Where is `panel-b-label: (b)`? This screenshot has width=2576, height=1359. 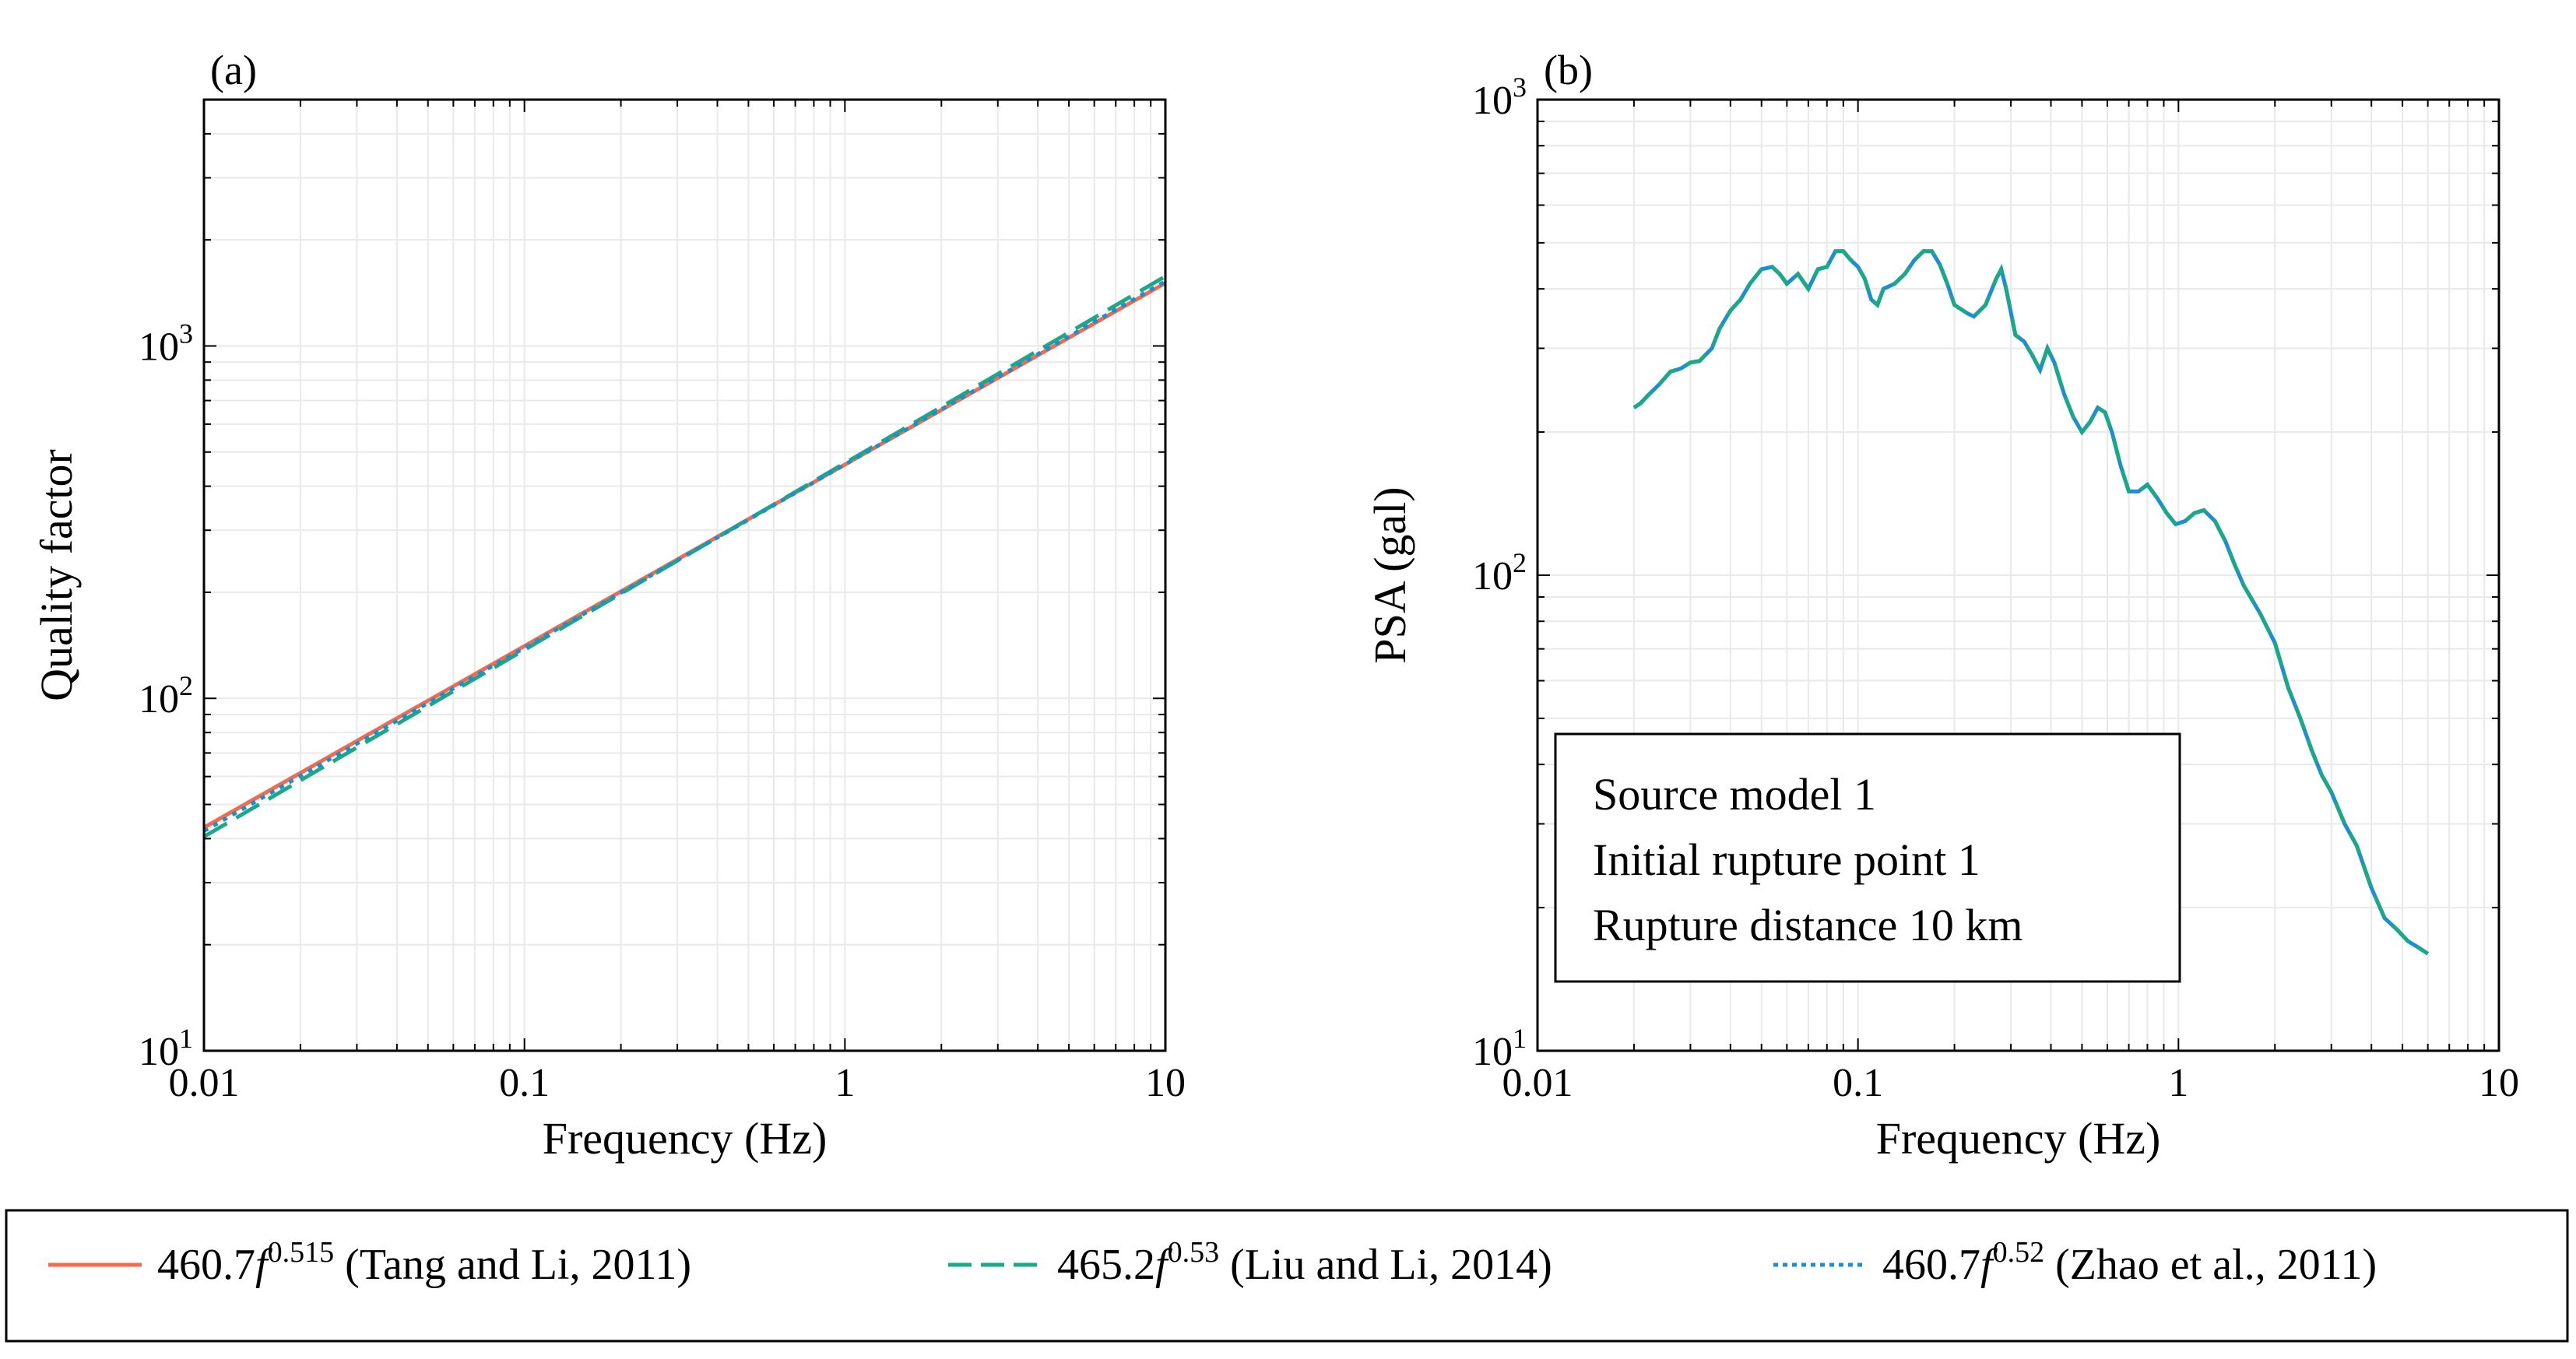
panel-b-label: (b) is located at coordinates (1569, 70).